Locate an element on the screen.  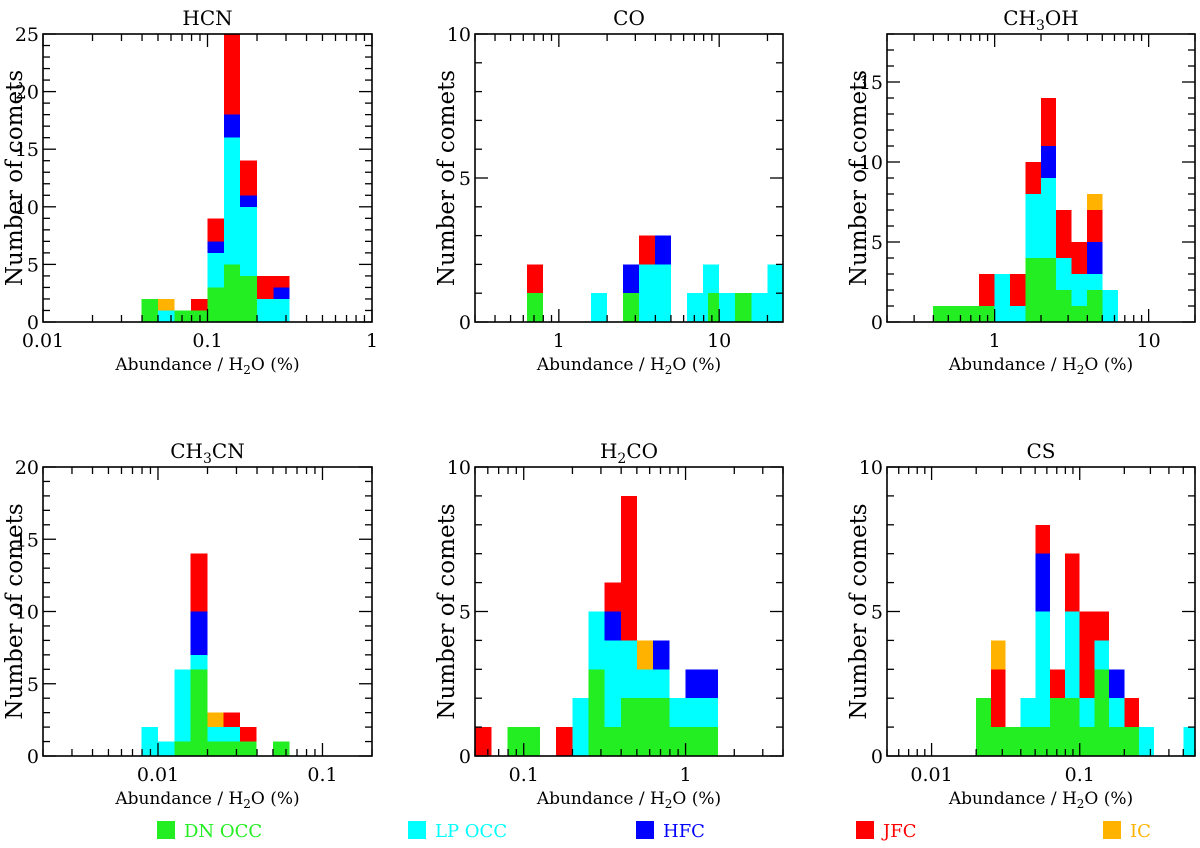
bars-hcn is located at coordinates (215, 178).